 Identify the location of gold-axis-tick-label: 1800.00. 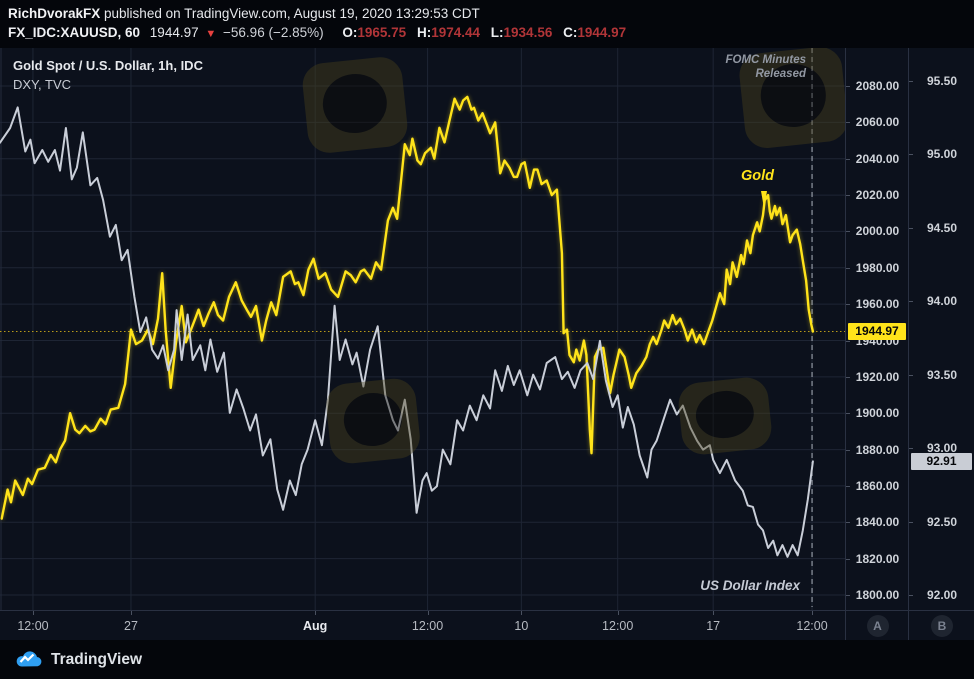
(877, 595).